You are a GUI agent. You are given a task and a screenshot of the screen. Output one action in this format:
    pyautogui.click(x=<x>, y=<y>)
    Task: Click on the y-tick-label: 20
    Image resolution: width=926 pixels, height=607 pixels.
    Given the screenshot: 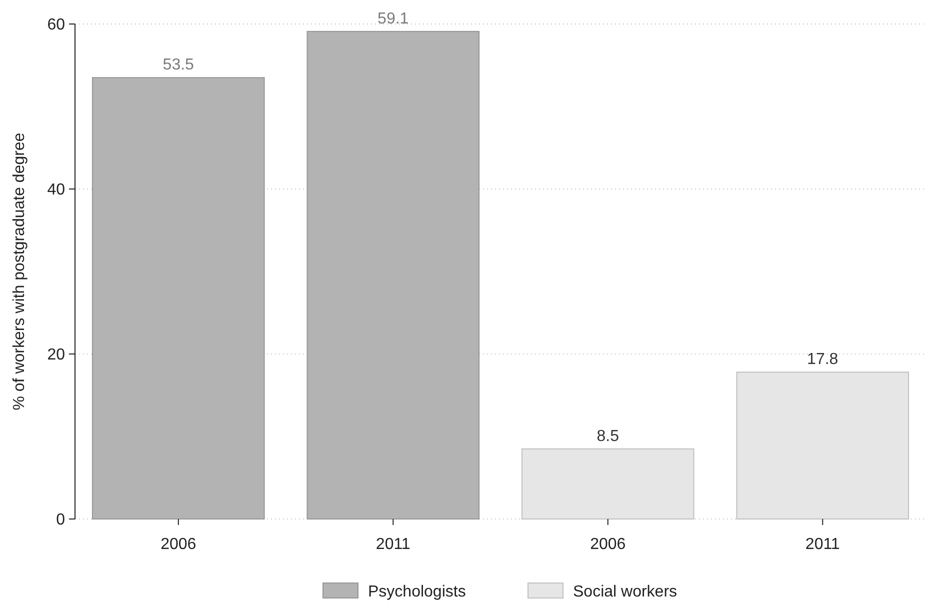 What is the action you would take?
    pyautogui.click(x=56, y=355)
    